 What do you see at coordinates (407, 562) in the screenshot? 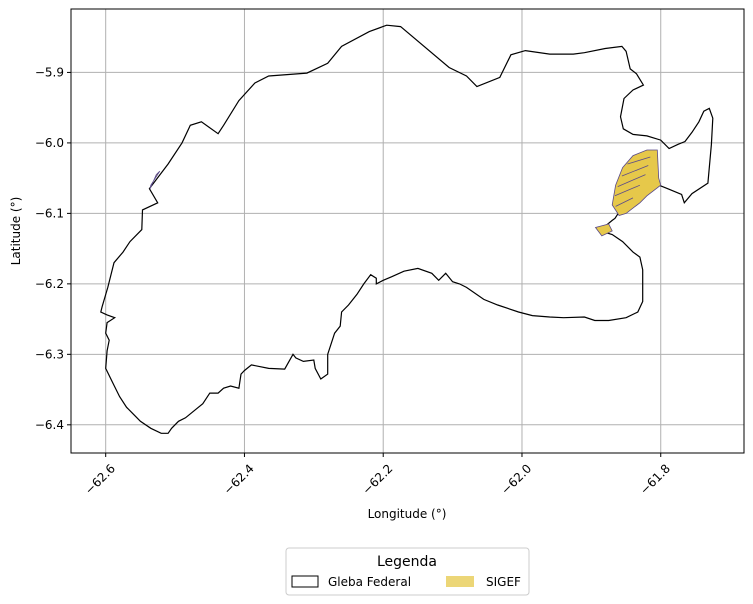
I see `legend-title: Legenda` at bounding box center [407, 562].